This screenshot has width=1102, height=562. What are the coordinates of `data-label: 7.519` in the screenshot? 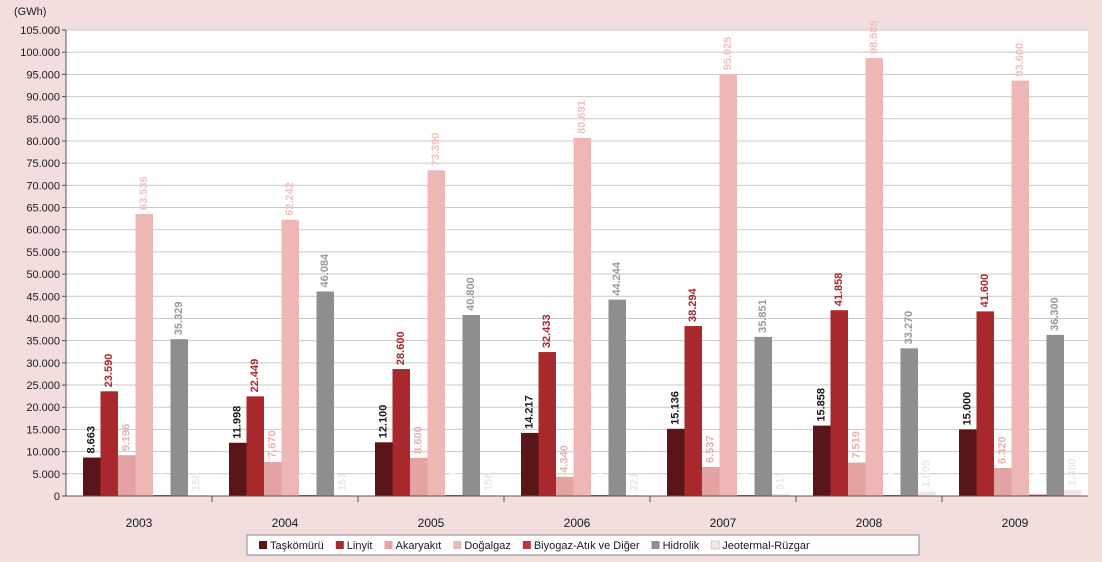 It's located at (857, 445).